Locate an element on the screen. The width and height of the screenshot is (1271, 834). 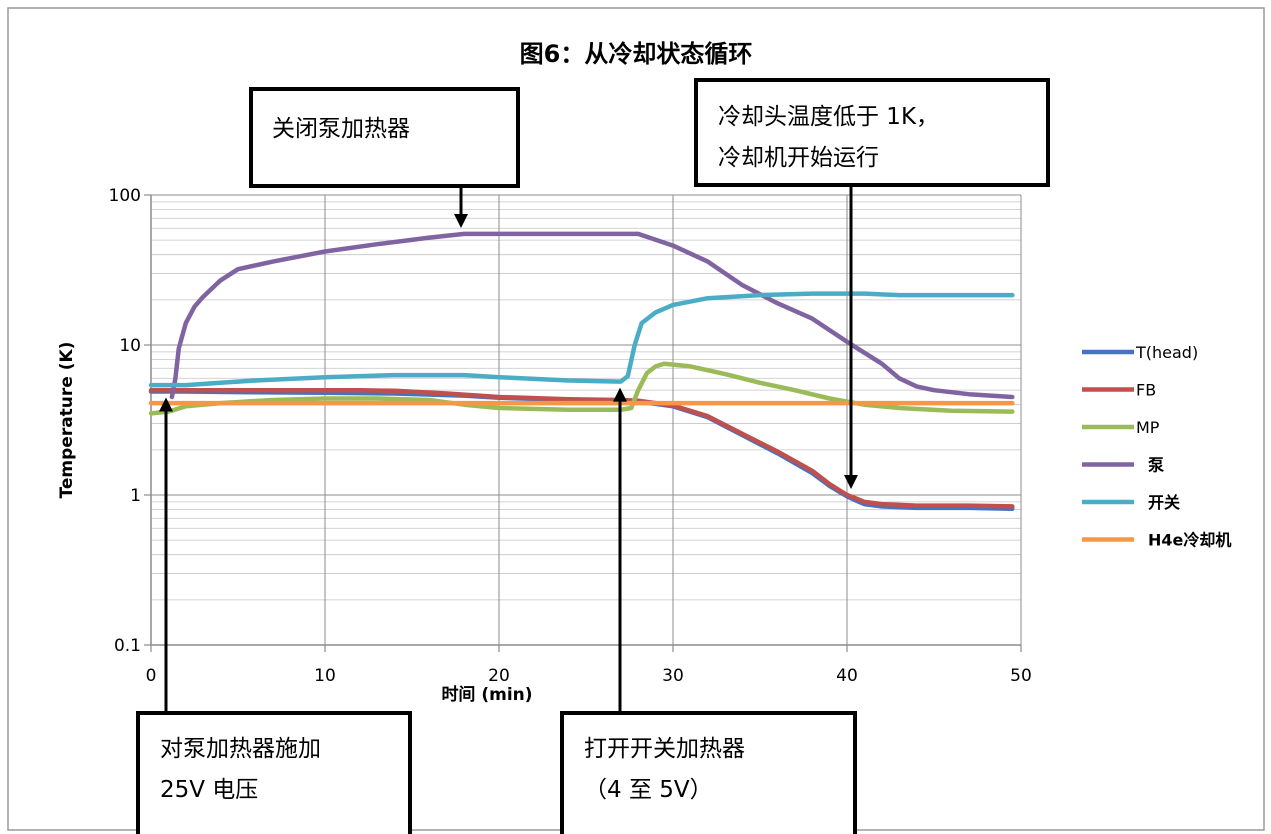
legend-item: 开关 is located at coordinates (1131, 502).